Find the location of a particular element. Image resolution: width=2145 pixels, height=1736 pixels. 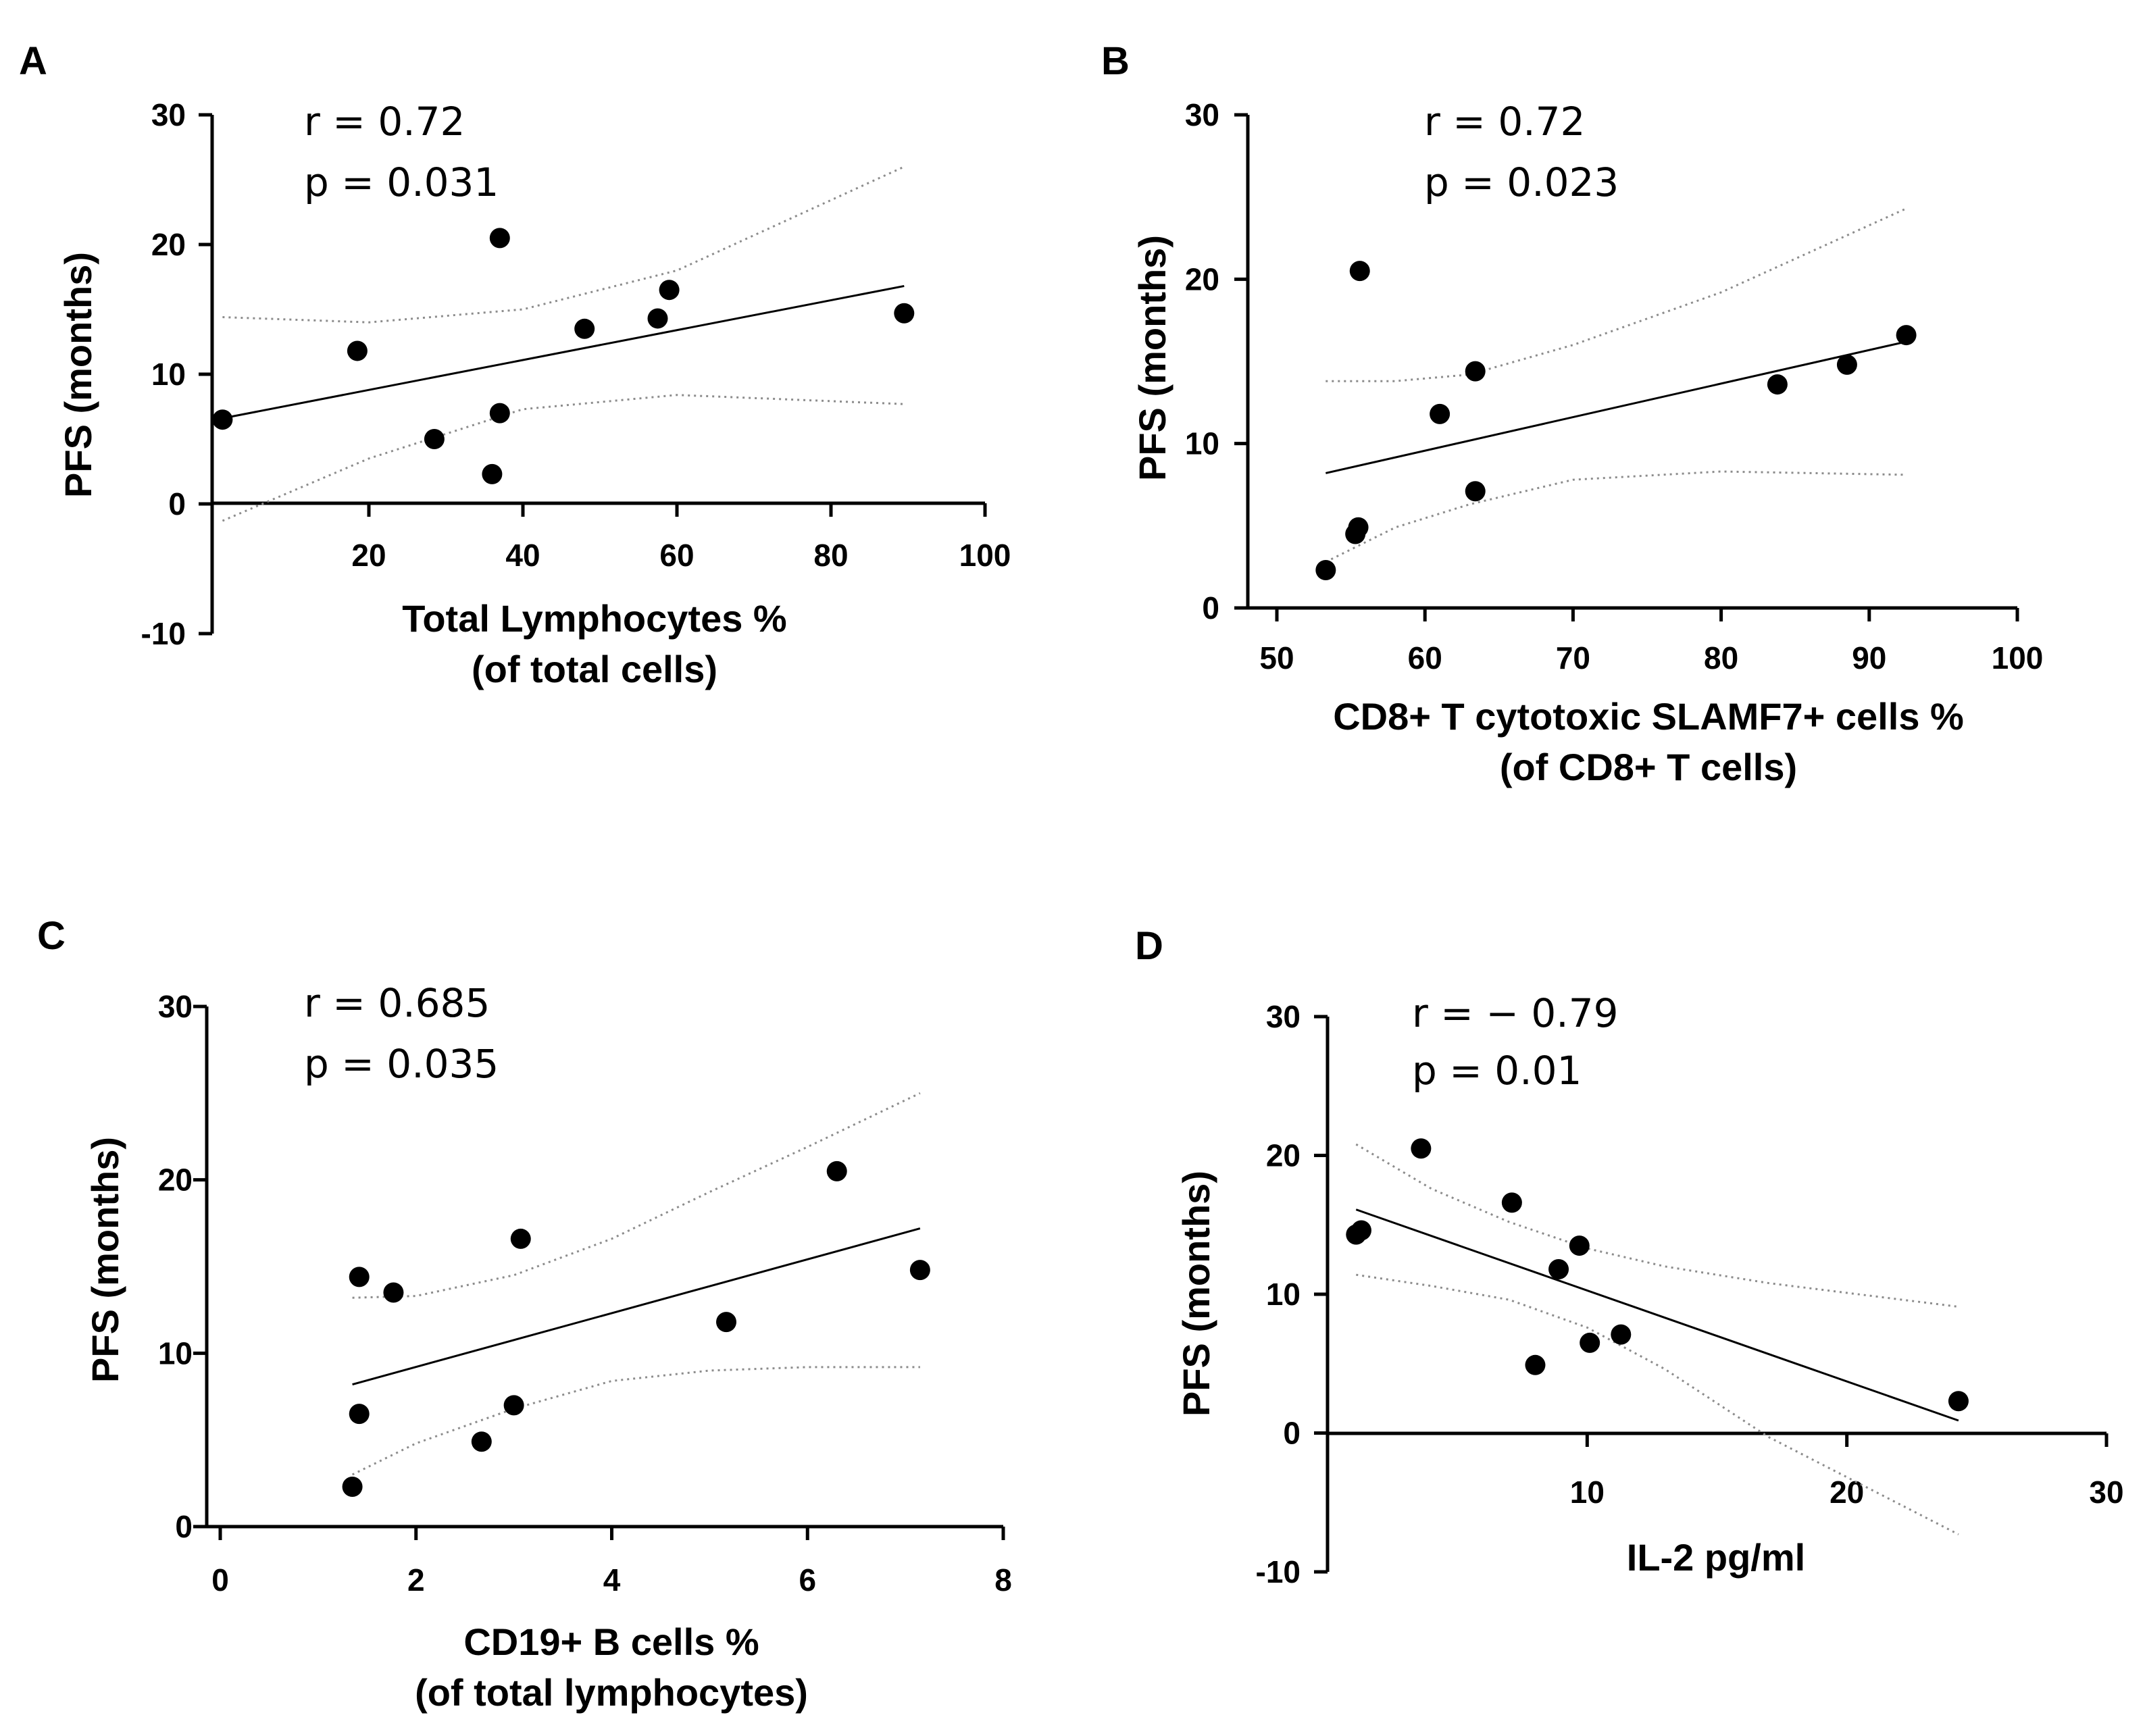

x-axis-title: (of total lymphocytes) is located at coordinates (611, 1692).